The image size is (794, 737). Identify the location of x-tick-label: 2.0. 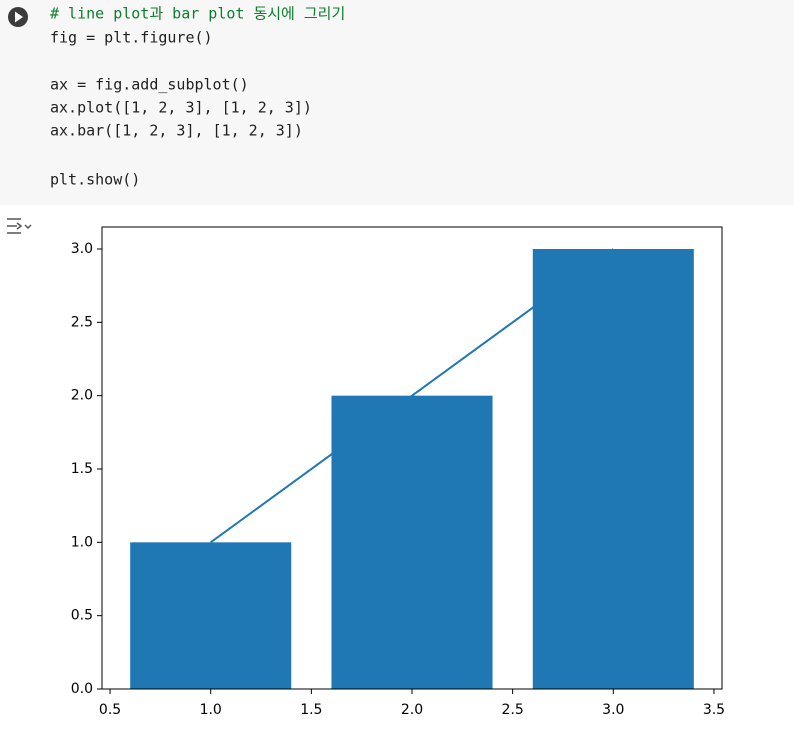
(412, 710).